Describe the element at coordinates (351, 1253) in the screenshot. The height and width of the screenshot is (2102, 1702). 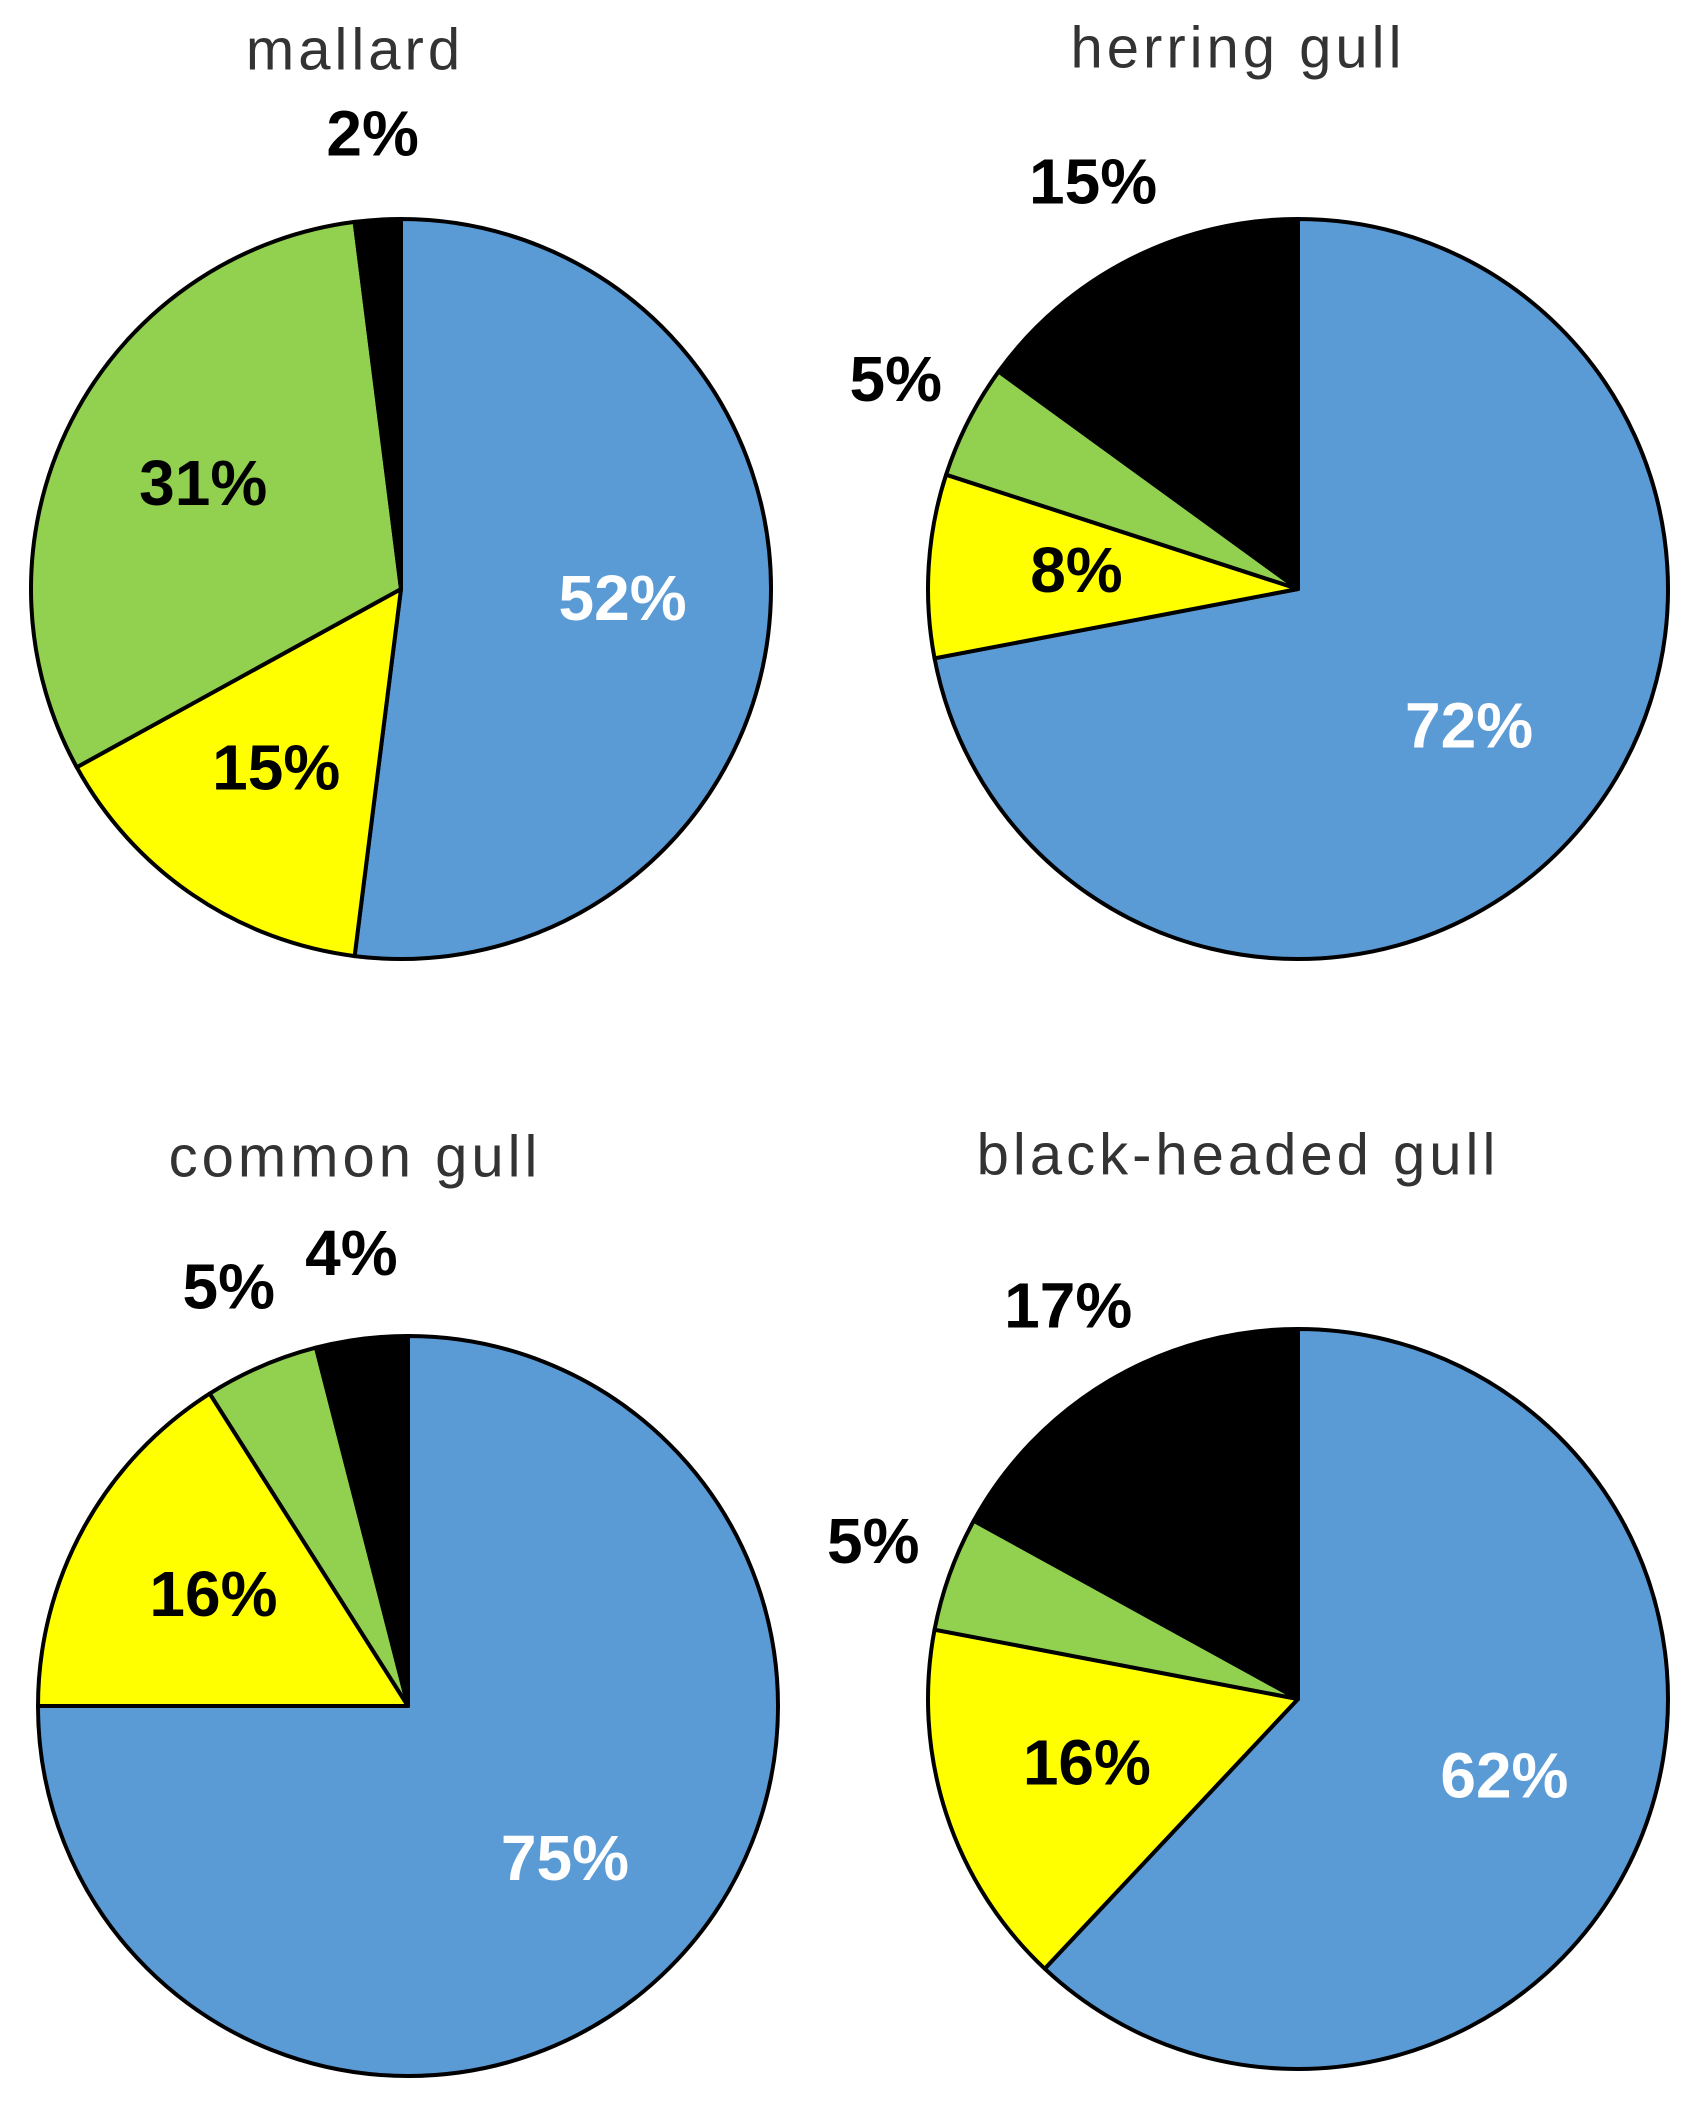
I see `data-label: 4%` at that location.